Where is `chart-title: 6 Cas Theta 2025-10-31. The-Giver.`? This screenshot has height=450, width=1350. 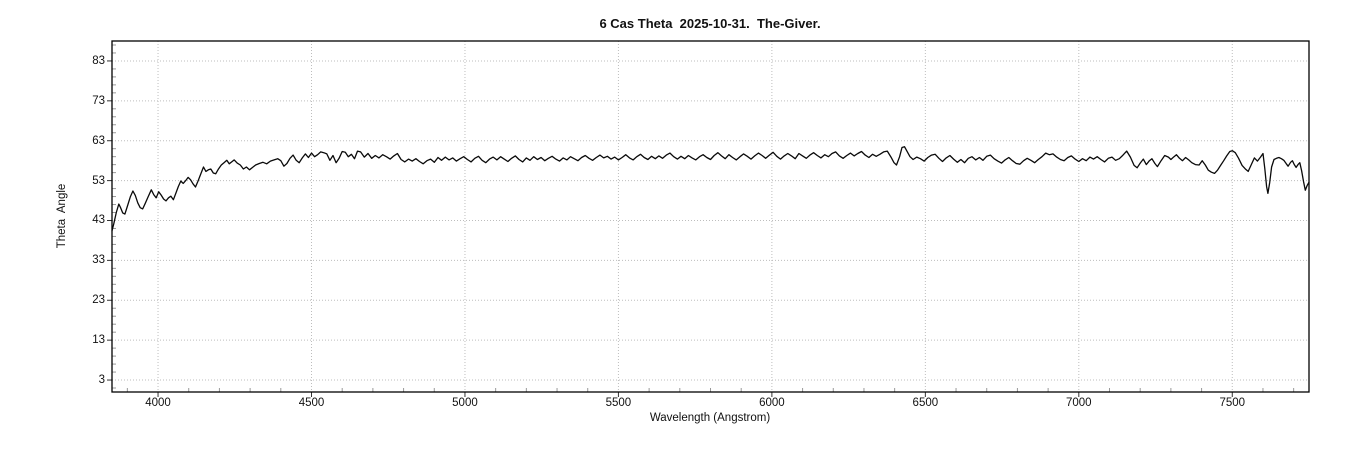 chart-title: 6 Cas Theta 2025-10-31. The-Giver. is located at coordinates (710, 23).